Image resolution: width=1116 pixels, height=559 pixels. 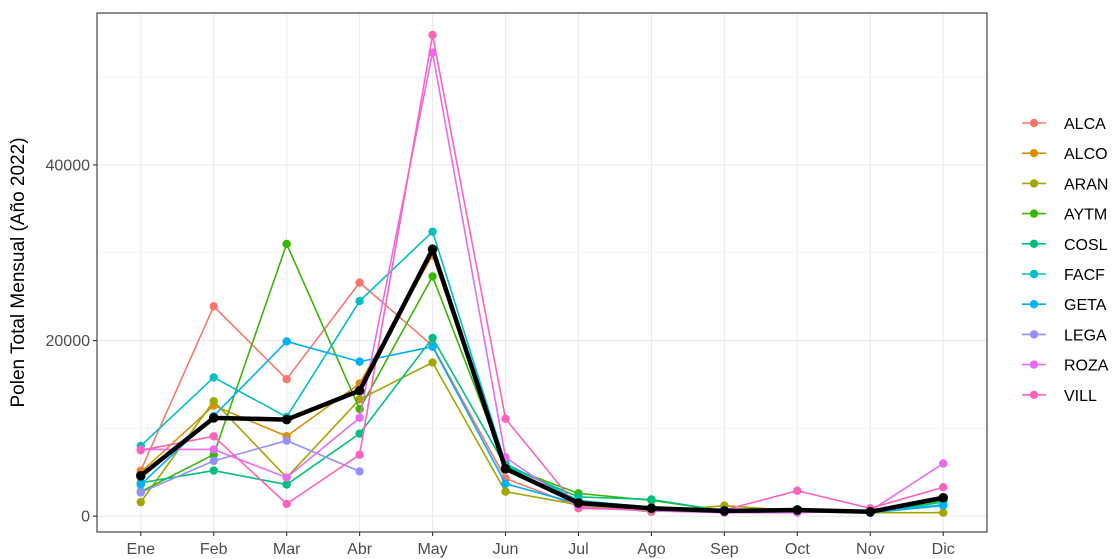 I want to click on legend-label: FACF, so click(x=1084, y=275).